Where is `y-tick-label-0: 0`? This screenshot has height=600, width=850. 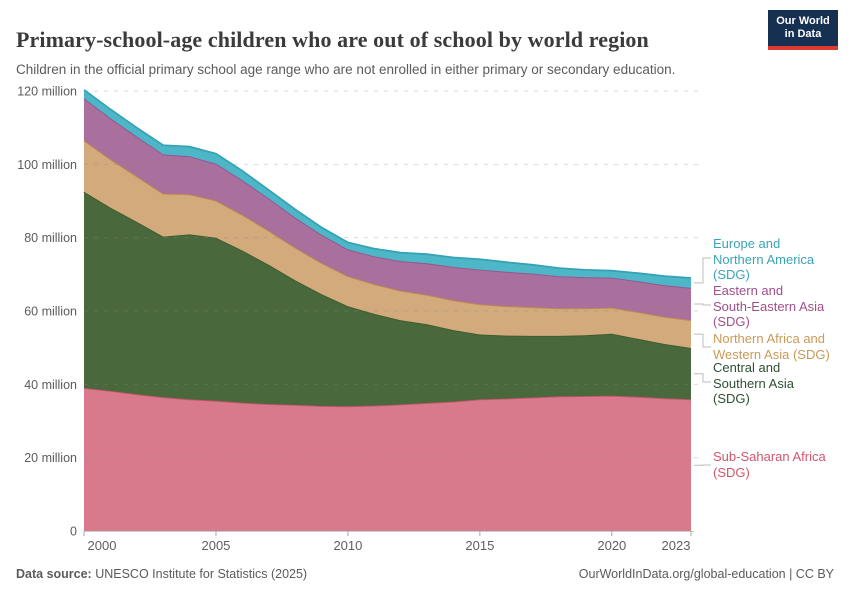
y-tick-label-0: 0 is located at coordinates (73, 532).